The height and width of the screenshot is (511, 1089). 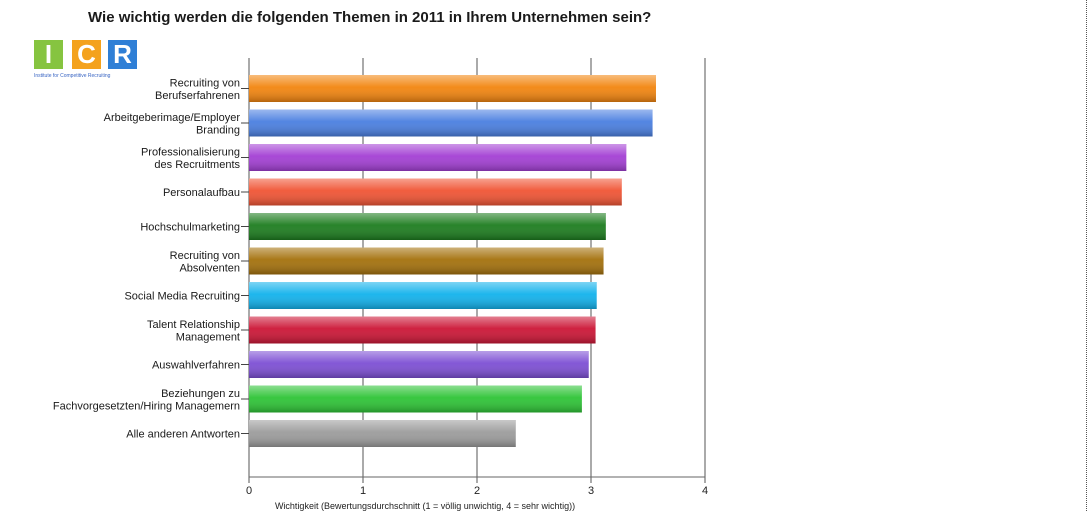 What do you see at coordinates (477, 491) in the screenshot?
I see `x-tick-label-2: 2` at bounding box center [477, 491].